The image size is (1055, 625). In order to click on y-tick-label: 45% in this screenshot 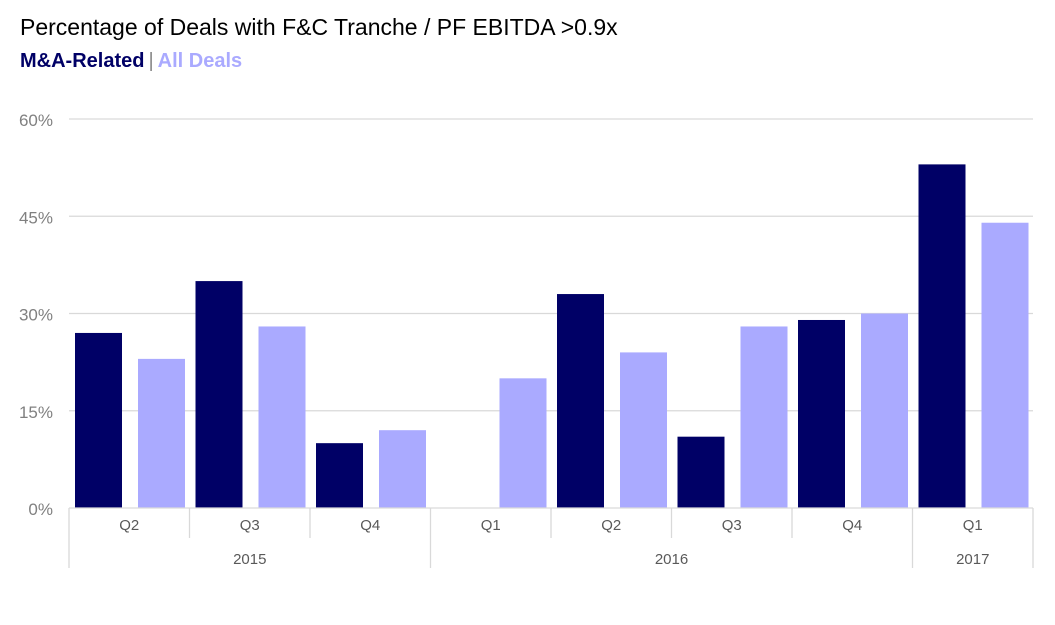, I will do `click(36, 217)`.